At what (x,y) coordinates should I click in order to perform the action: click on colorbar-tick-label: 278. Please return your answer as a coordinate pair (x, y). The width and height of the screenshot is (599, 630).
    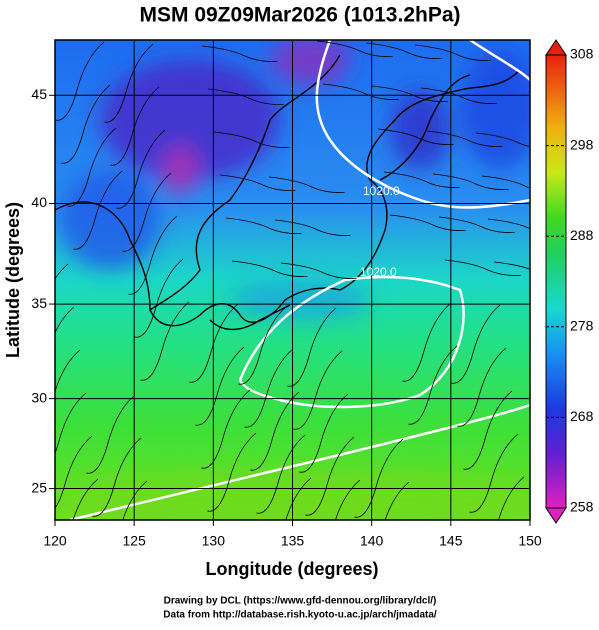
    Looking at the image, I should click on (582, 326).